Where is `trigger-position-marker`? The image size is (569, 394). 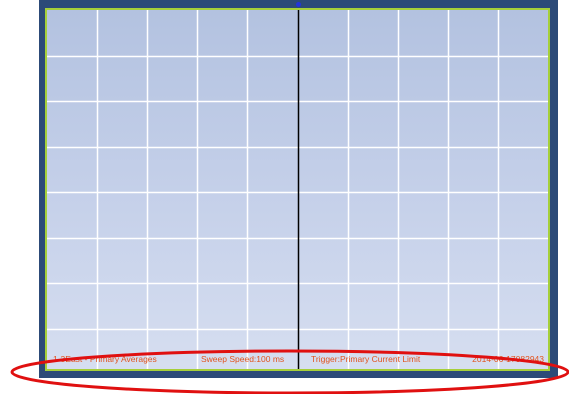 trigger-position-marker is located at coordinates (298, 4).